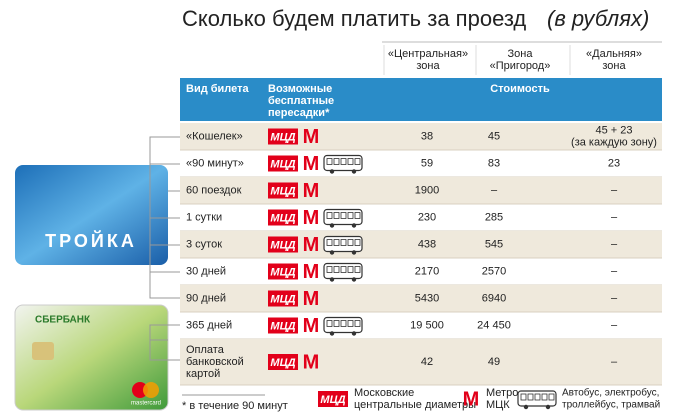 Image resolution: width=676 pixels, height=420 pixels. Describe the element at coordinates (299, 113) in the screenshot. I see `header-transfers: пересадки*` at that location.